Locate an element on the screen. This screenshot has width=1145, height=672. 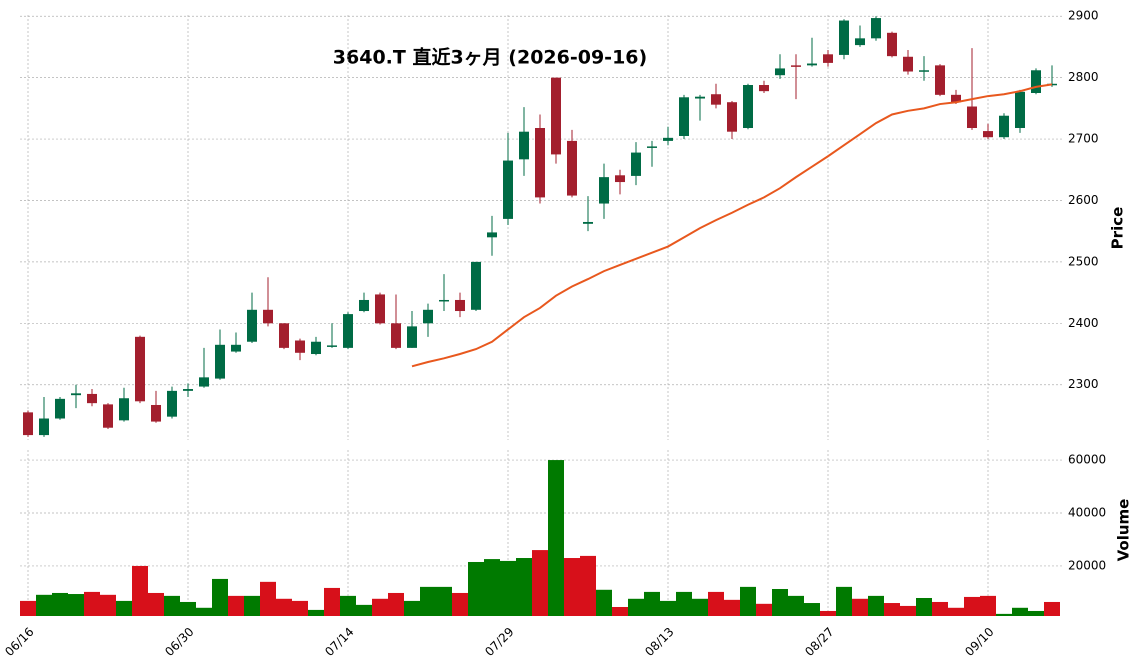
y-tick-label: 2400 is located at coordinates (1083, 323).